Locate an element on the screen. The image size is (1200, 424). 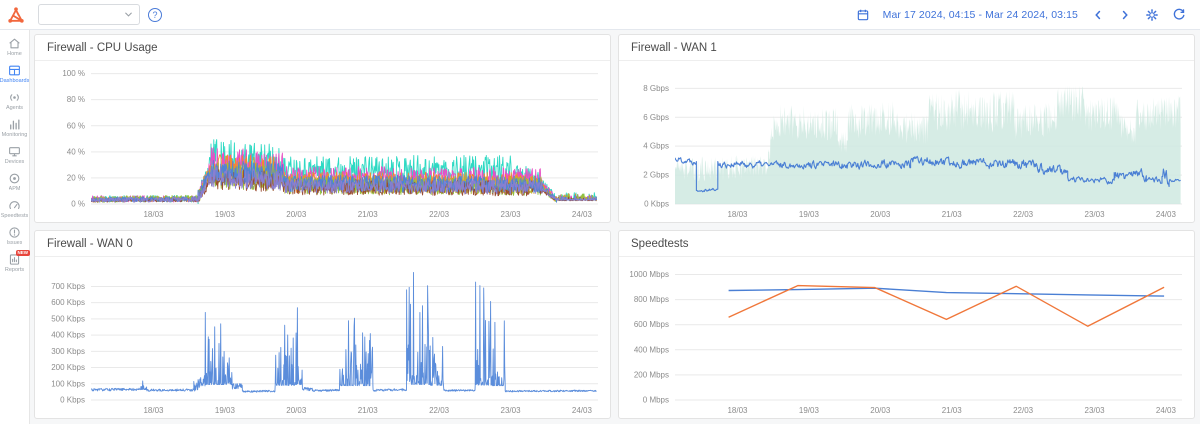
sidebar-item-speedtests: Speedtests is located at coordinates (15, 209).